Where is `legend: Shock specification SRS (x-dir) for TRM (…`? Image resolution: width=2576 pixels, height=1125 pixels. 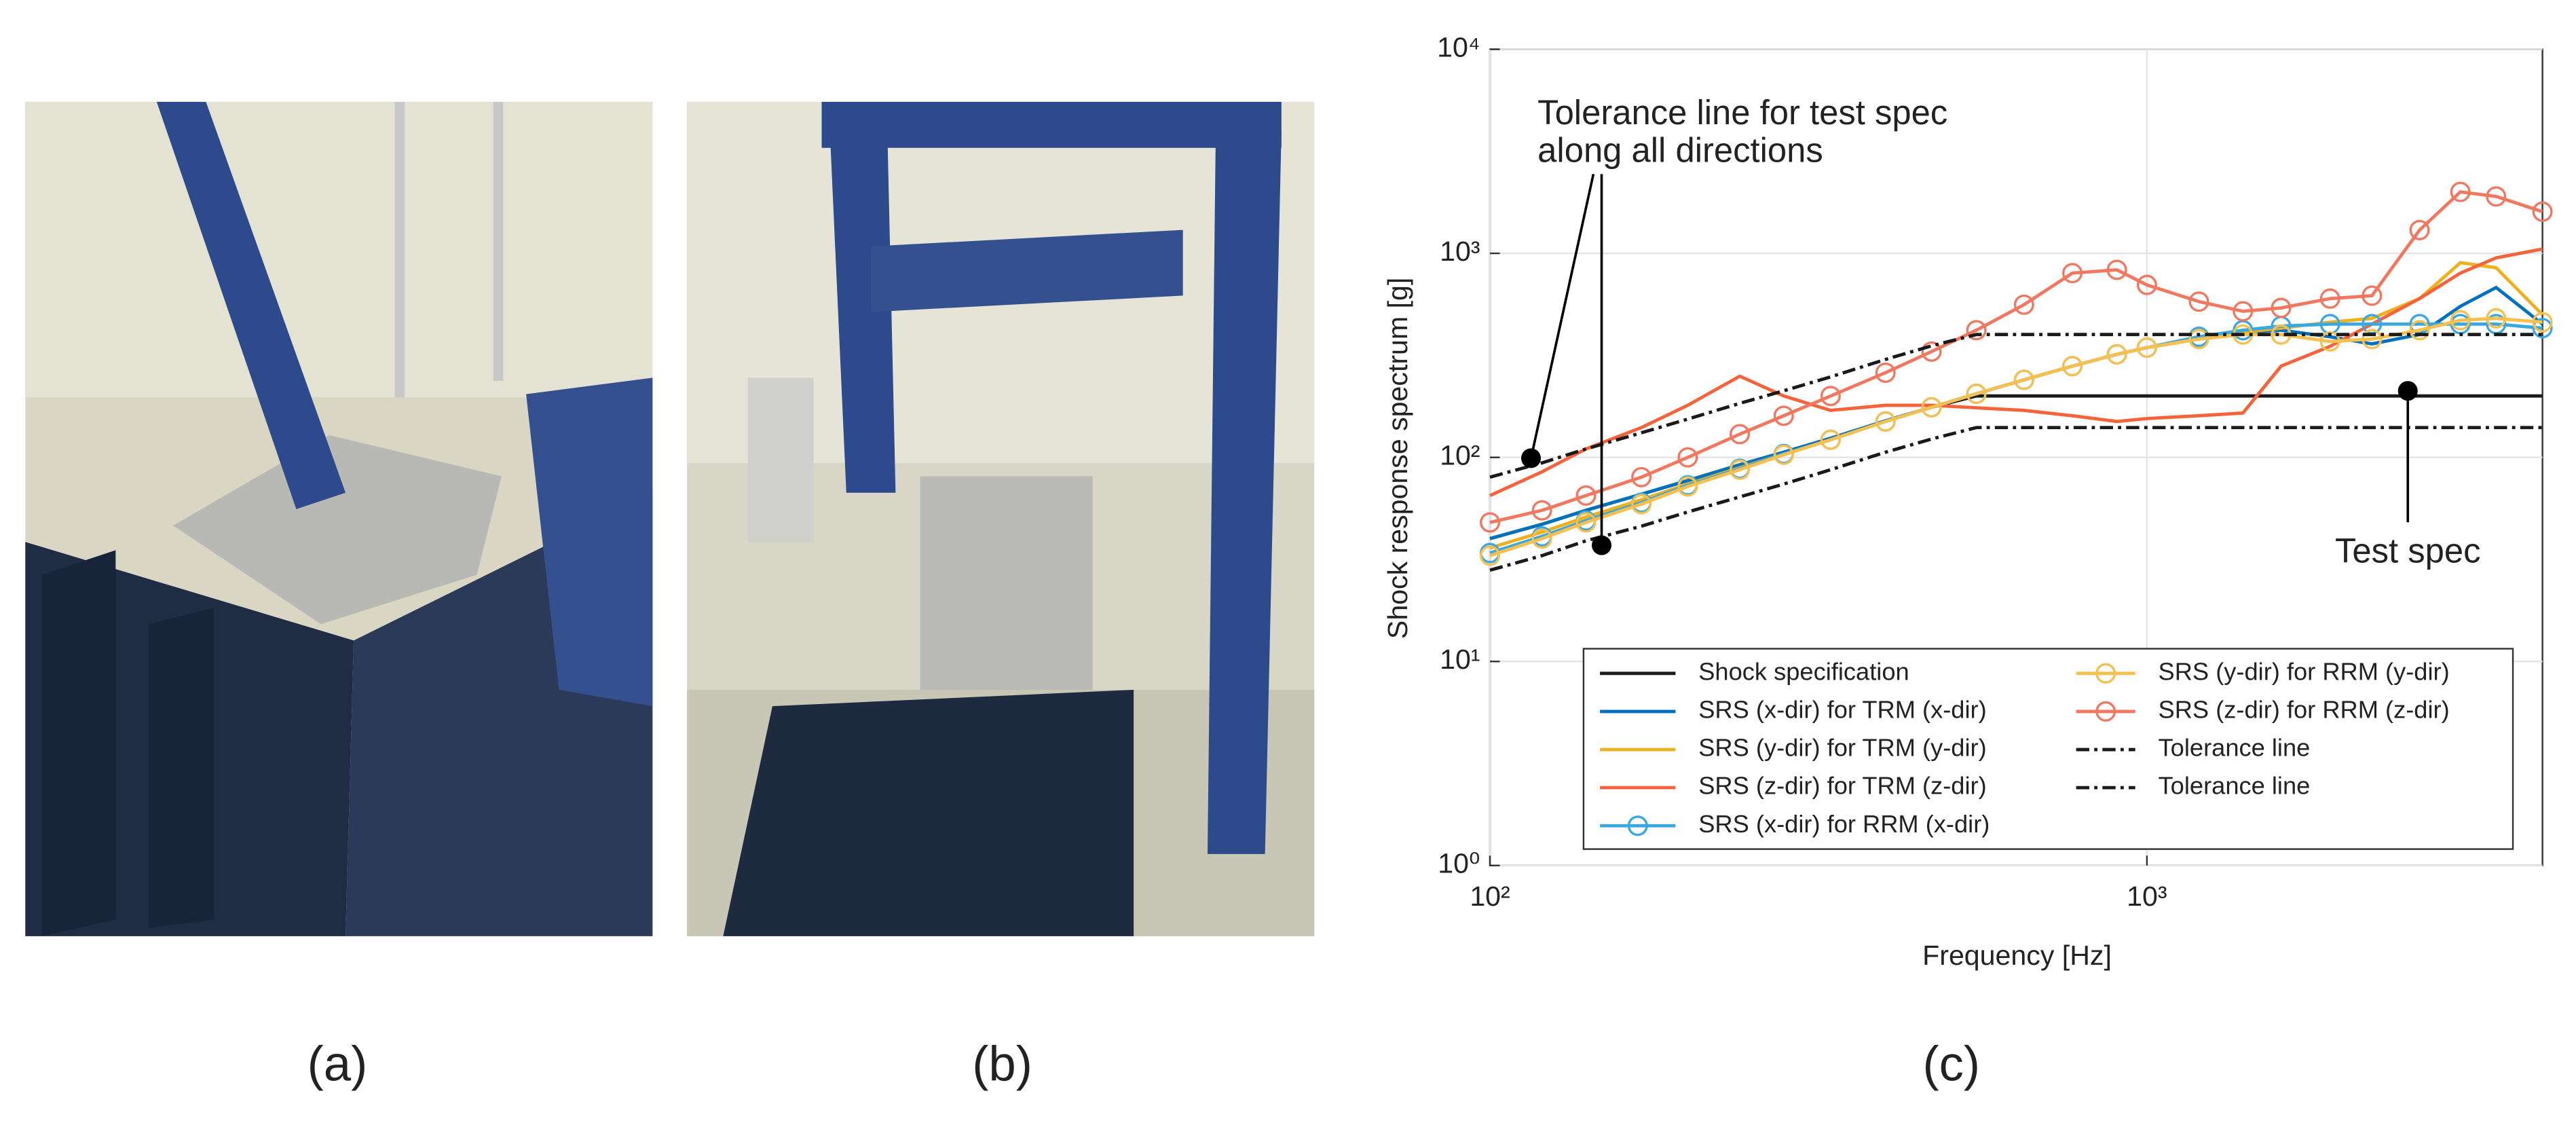 legend: Shock specification SRS (x-dir) for TRM (… is located at coordinates (2048, 749).